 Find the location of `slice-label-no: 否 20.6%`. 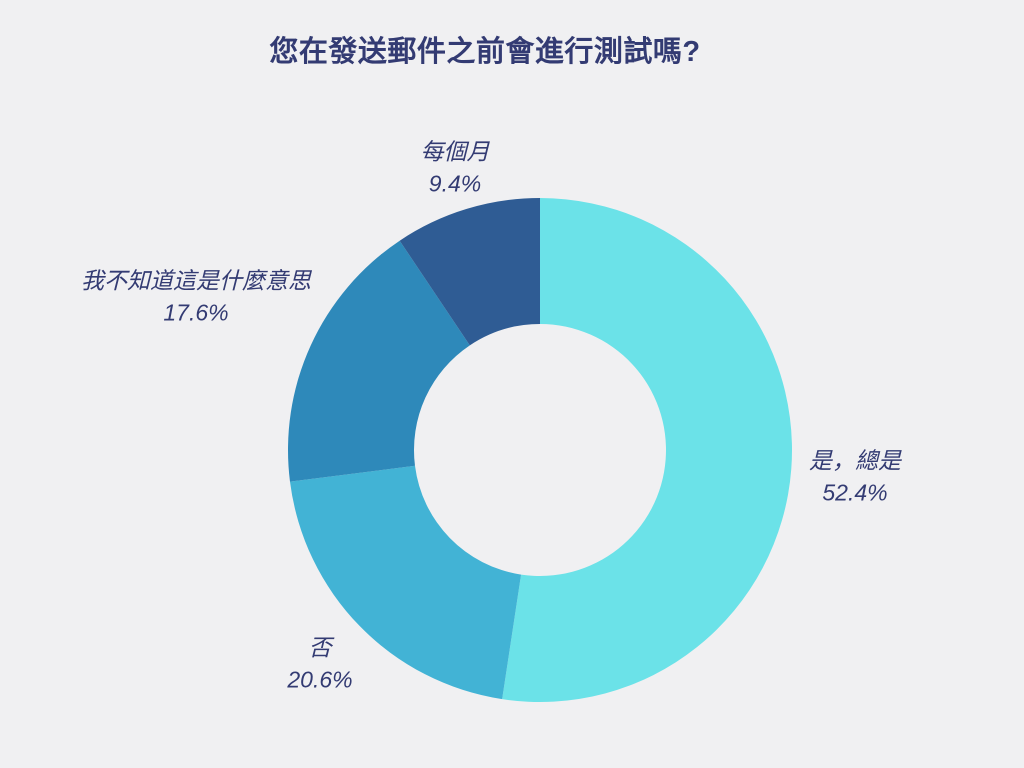

slice-label-no: 否 20.6% is located at coordinates (319, 663).